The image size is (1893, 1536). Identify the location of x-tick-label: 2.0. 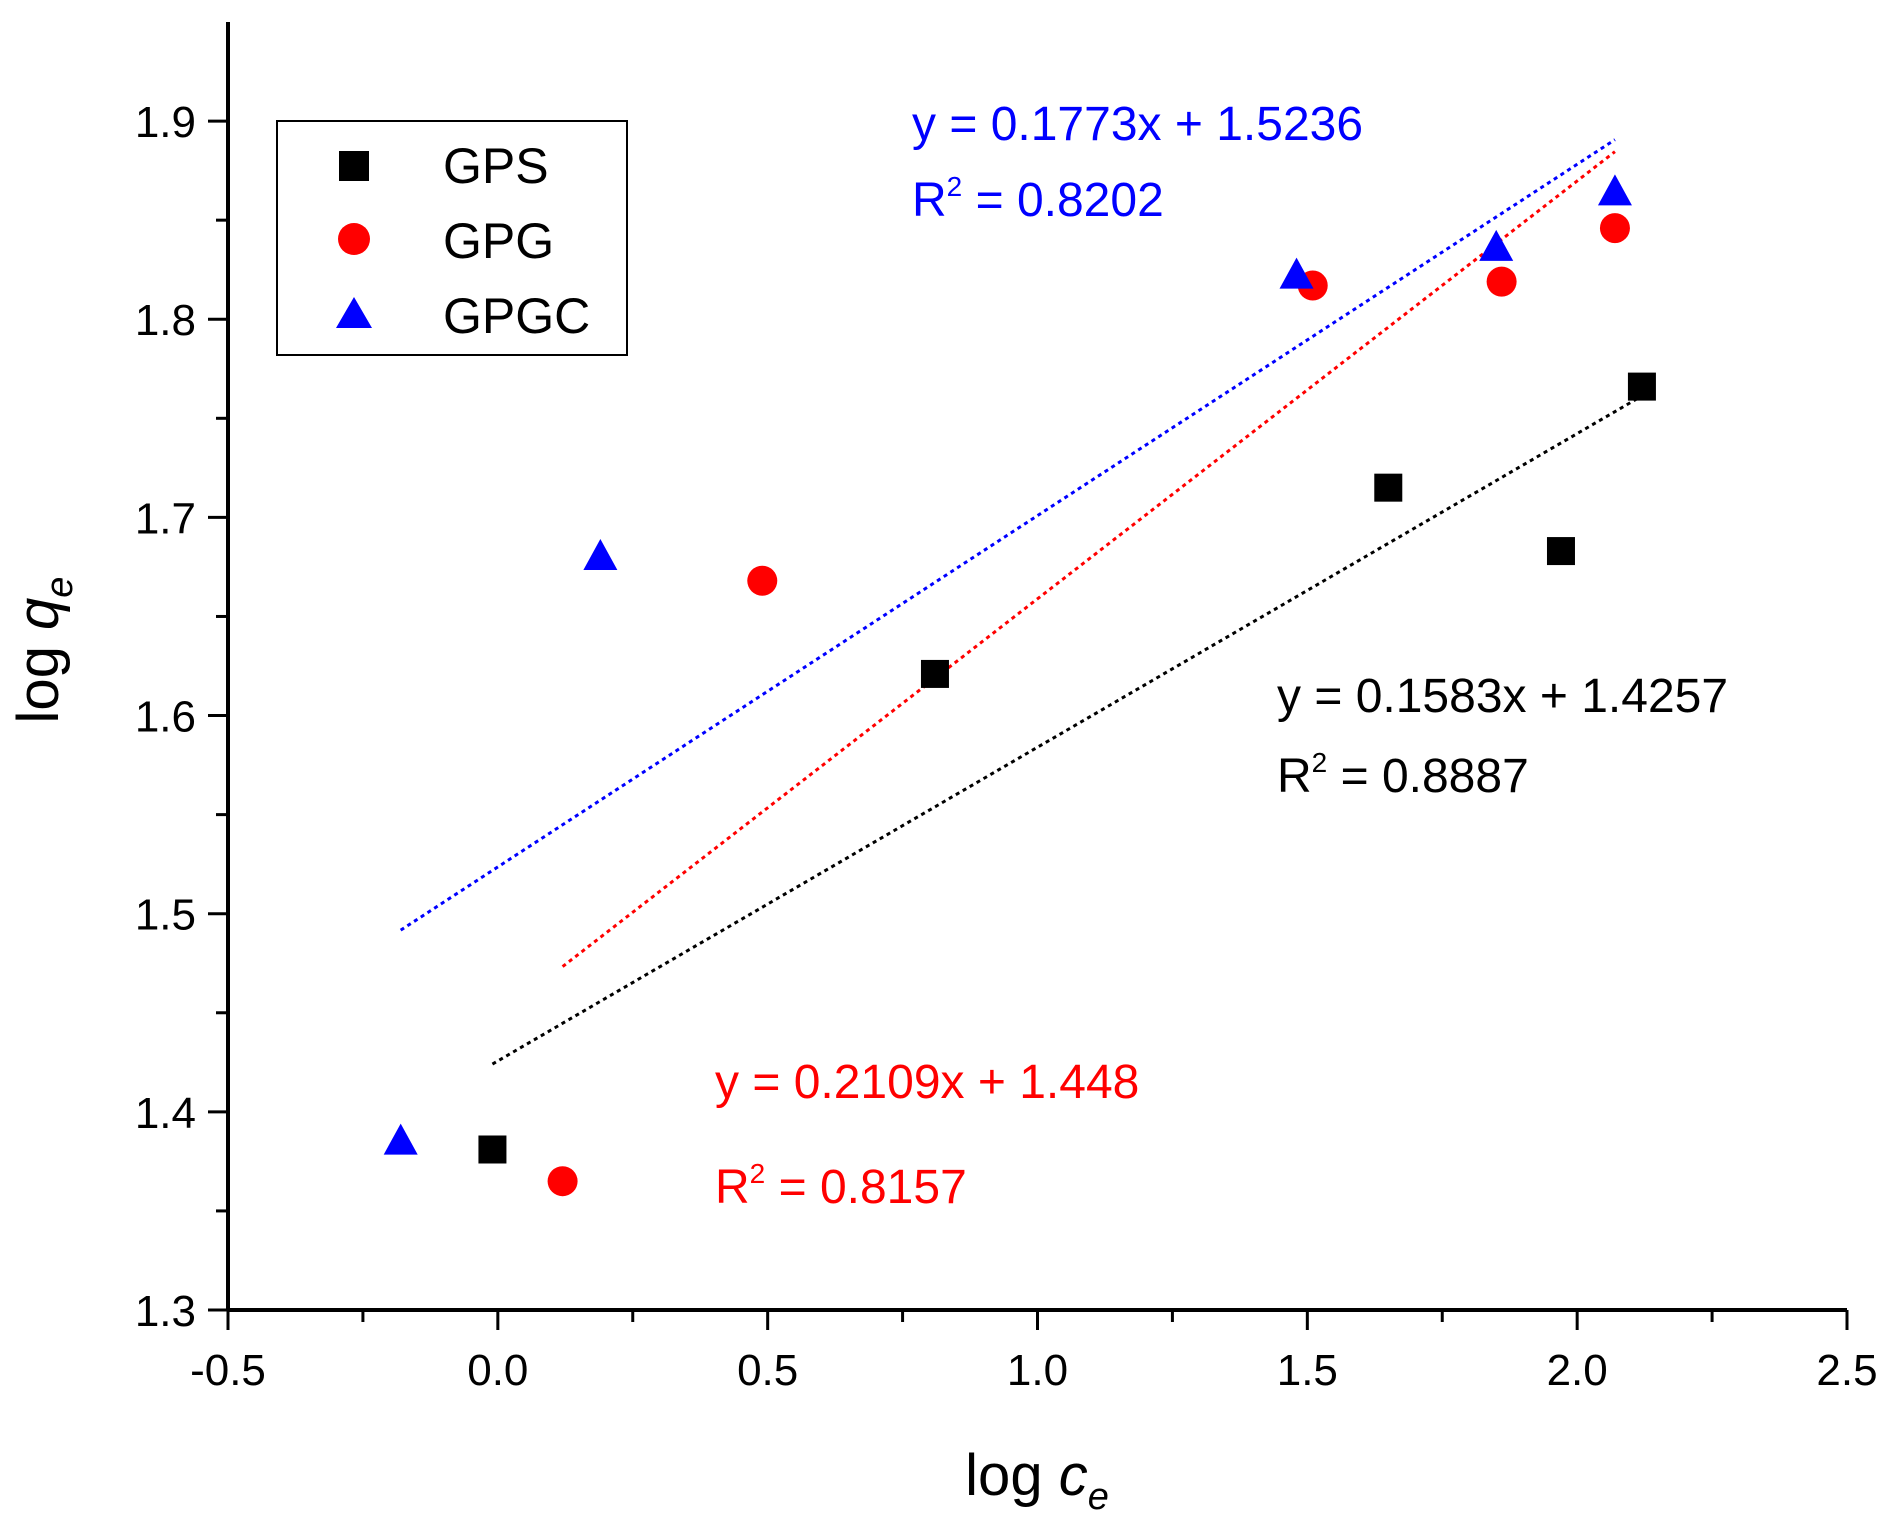
(1577, 1370).